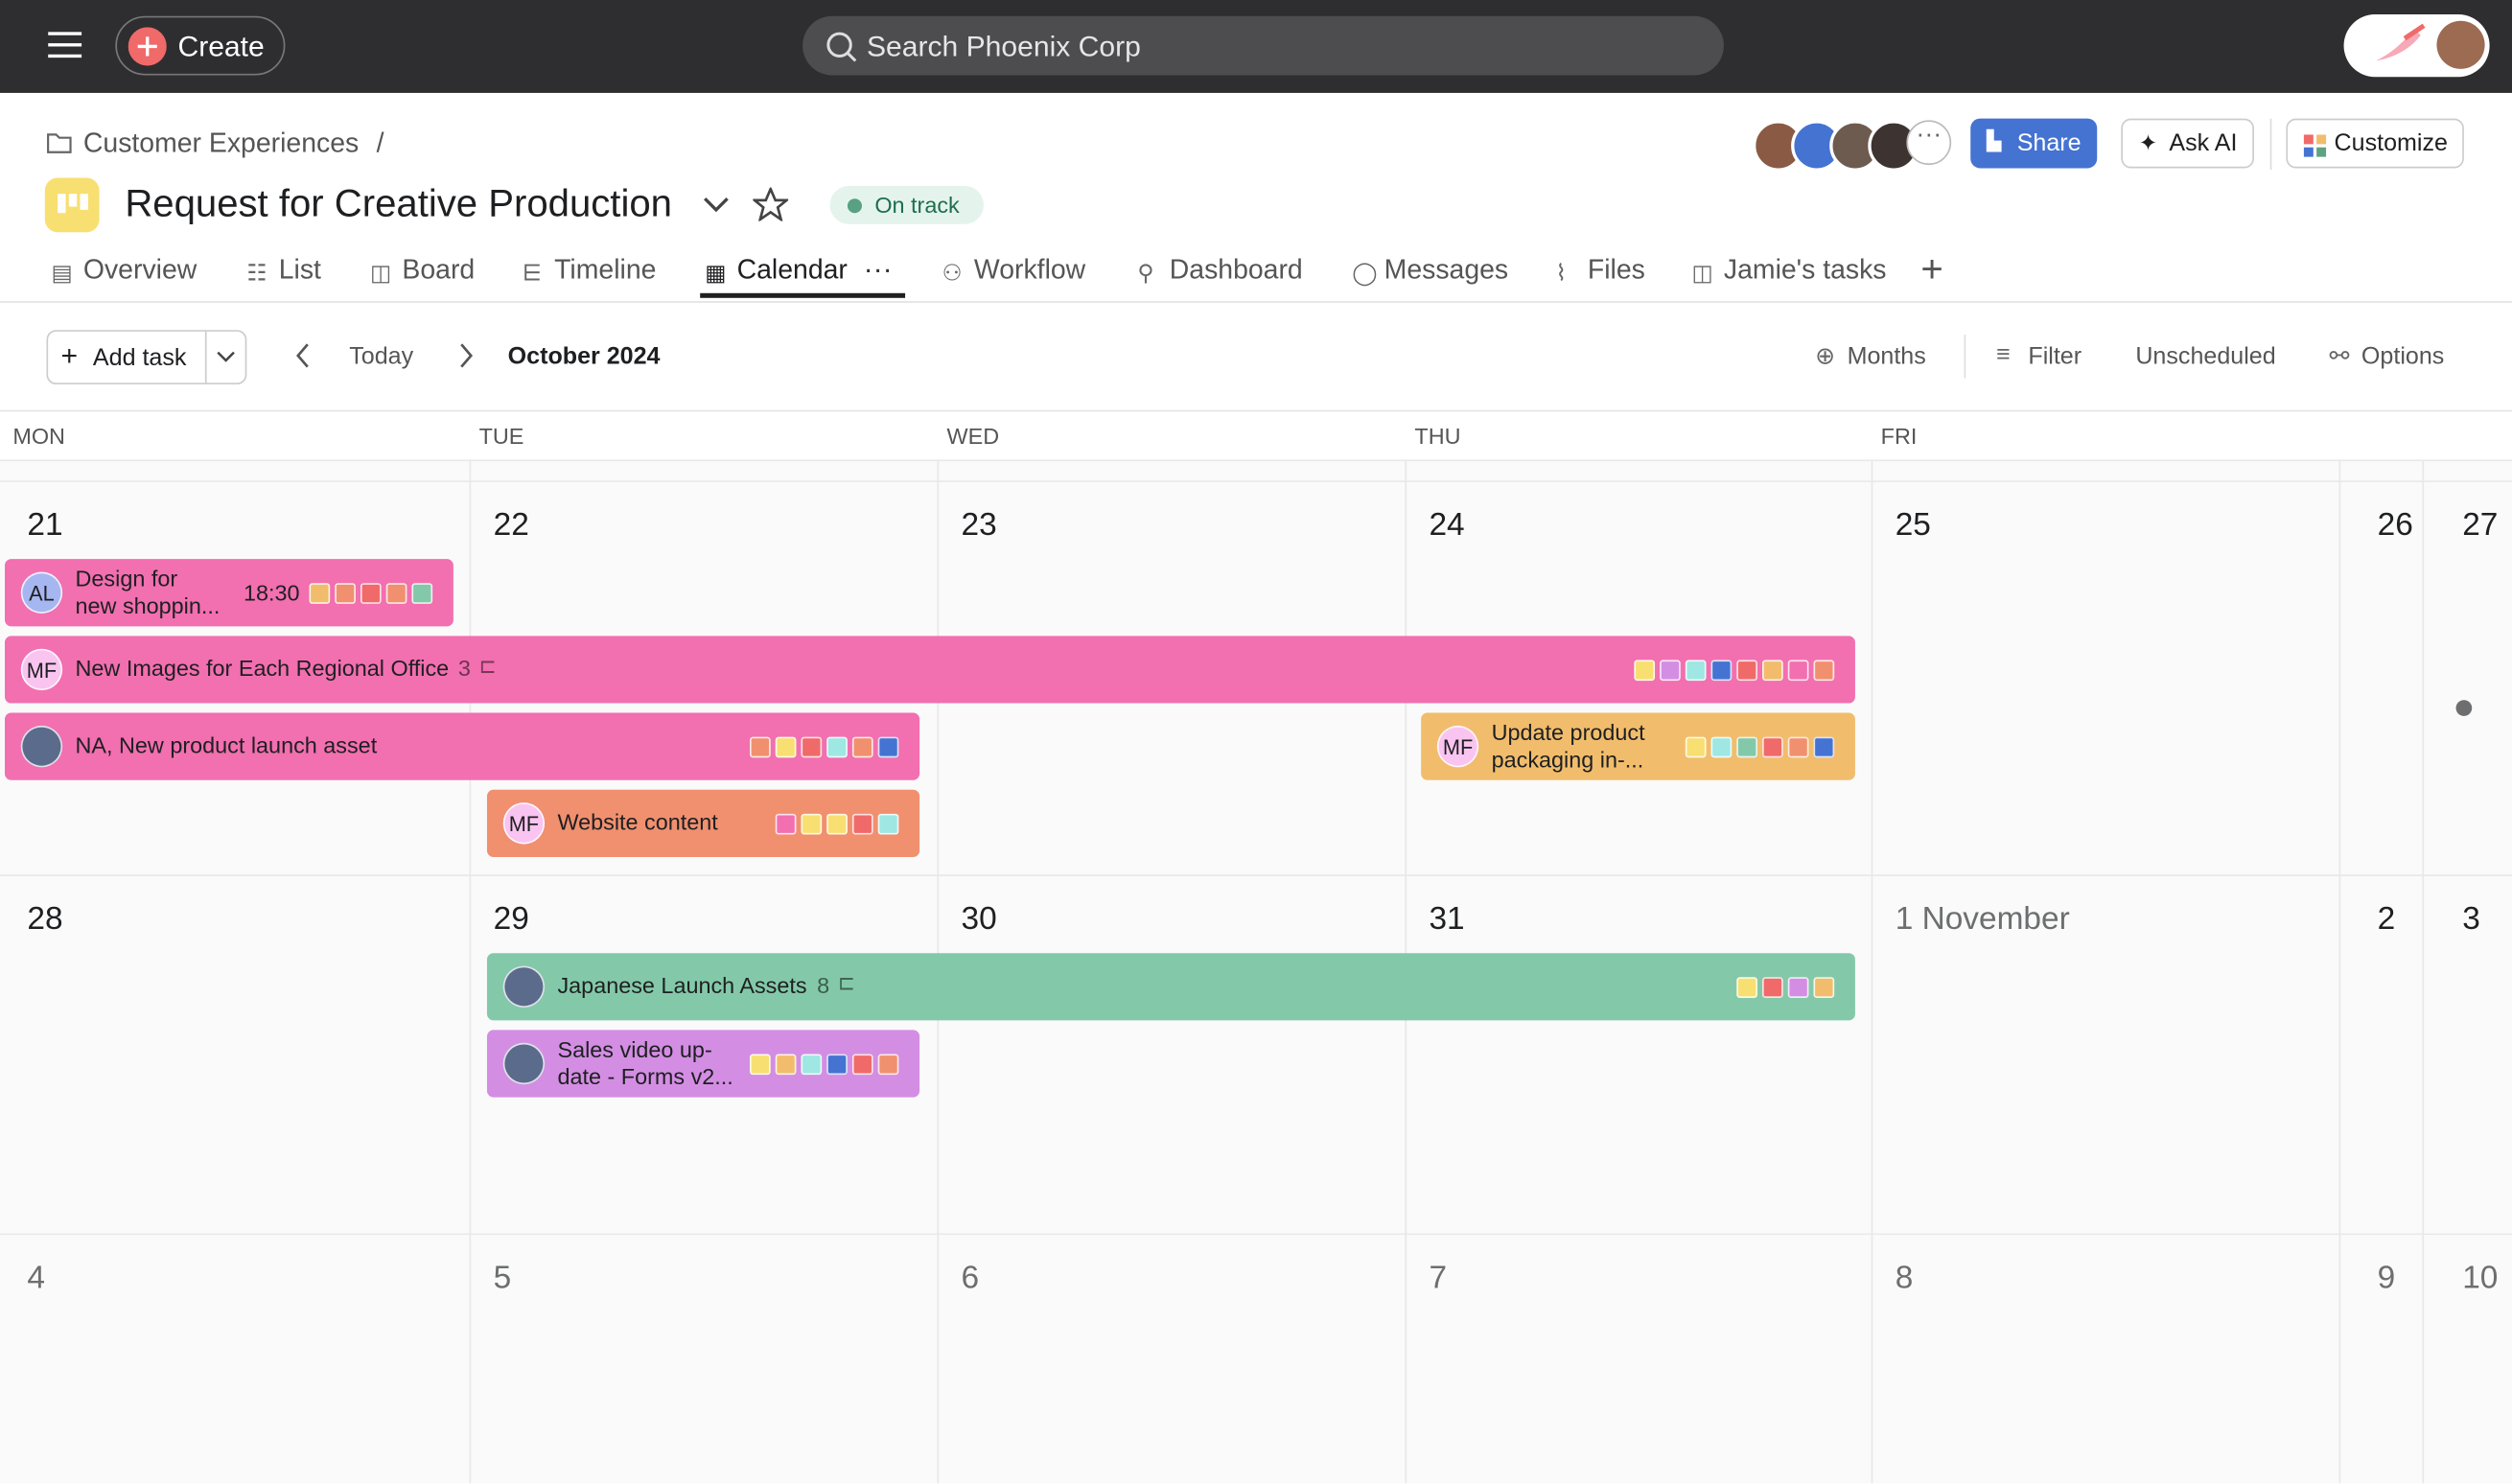 The image size is (2512, 1484). What do you see at coordinates (439, 270) in the screenshot?
I see `tab: Board` at bounding box center [439, 270].